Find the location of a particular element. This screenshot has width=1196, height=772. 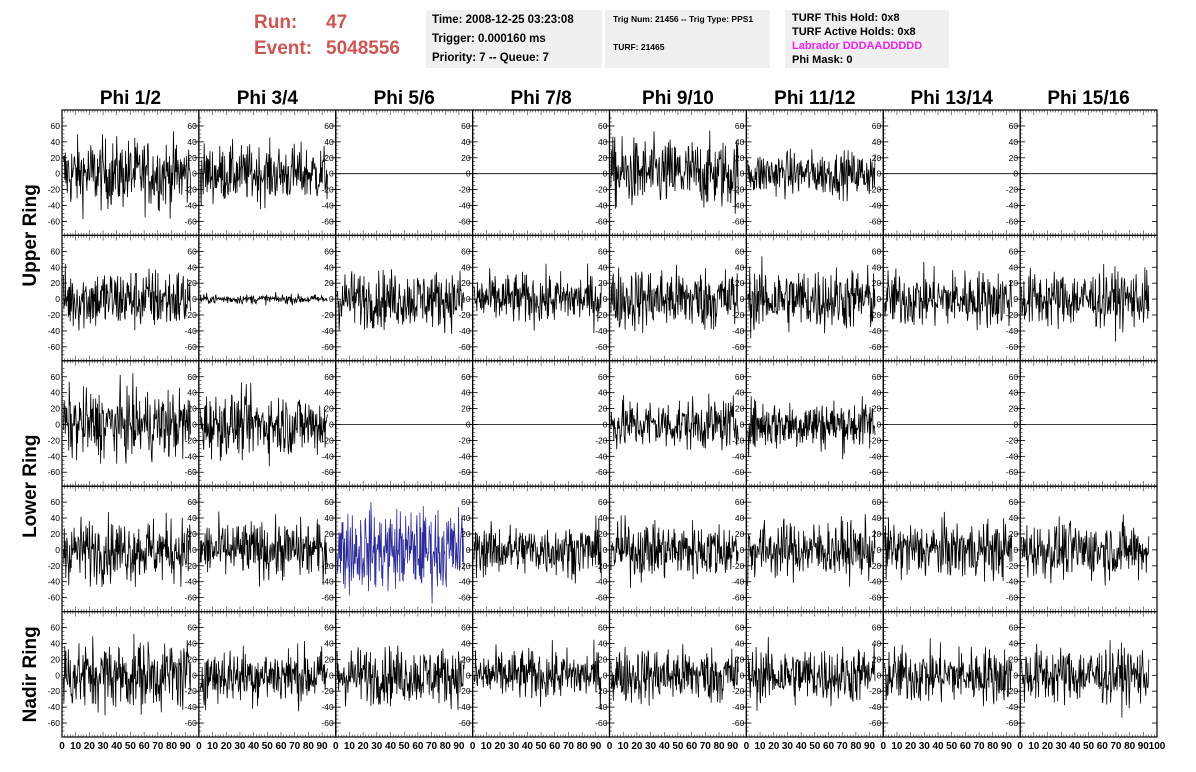

panel-r1-c1: -60 -40 -20 0 20 40 60 is located at coordinates (261, 298).